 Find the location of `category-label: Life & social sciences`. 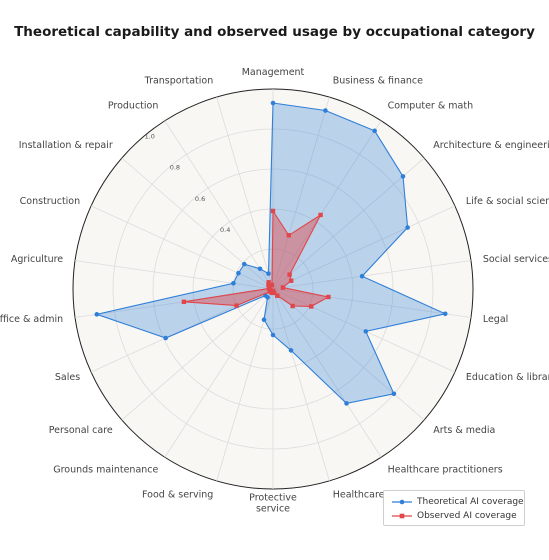

category-label: Life & social sciences is located at coordinates (507, 201).